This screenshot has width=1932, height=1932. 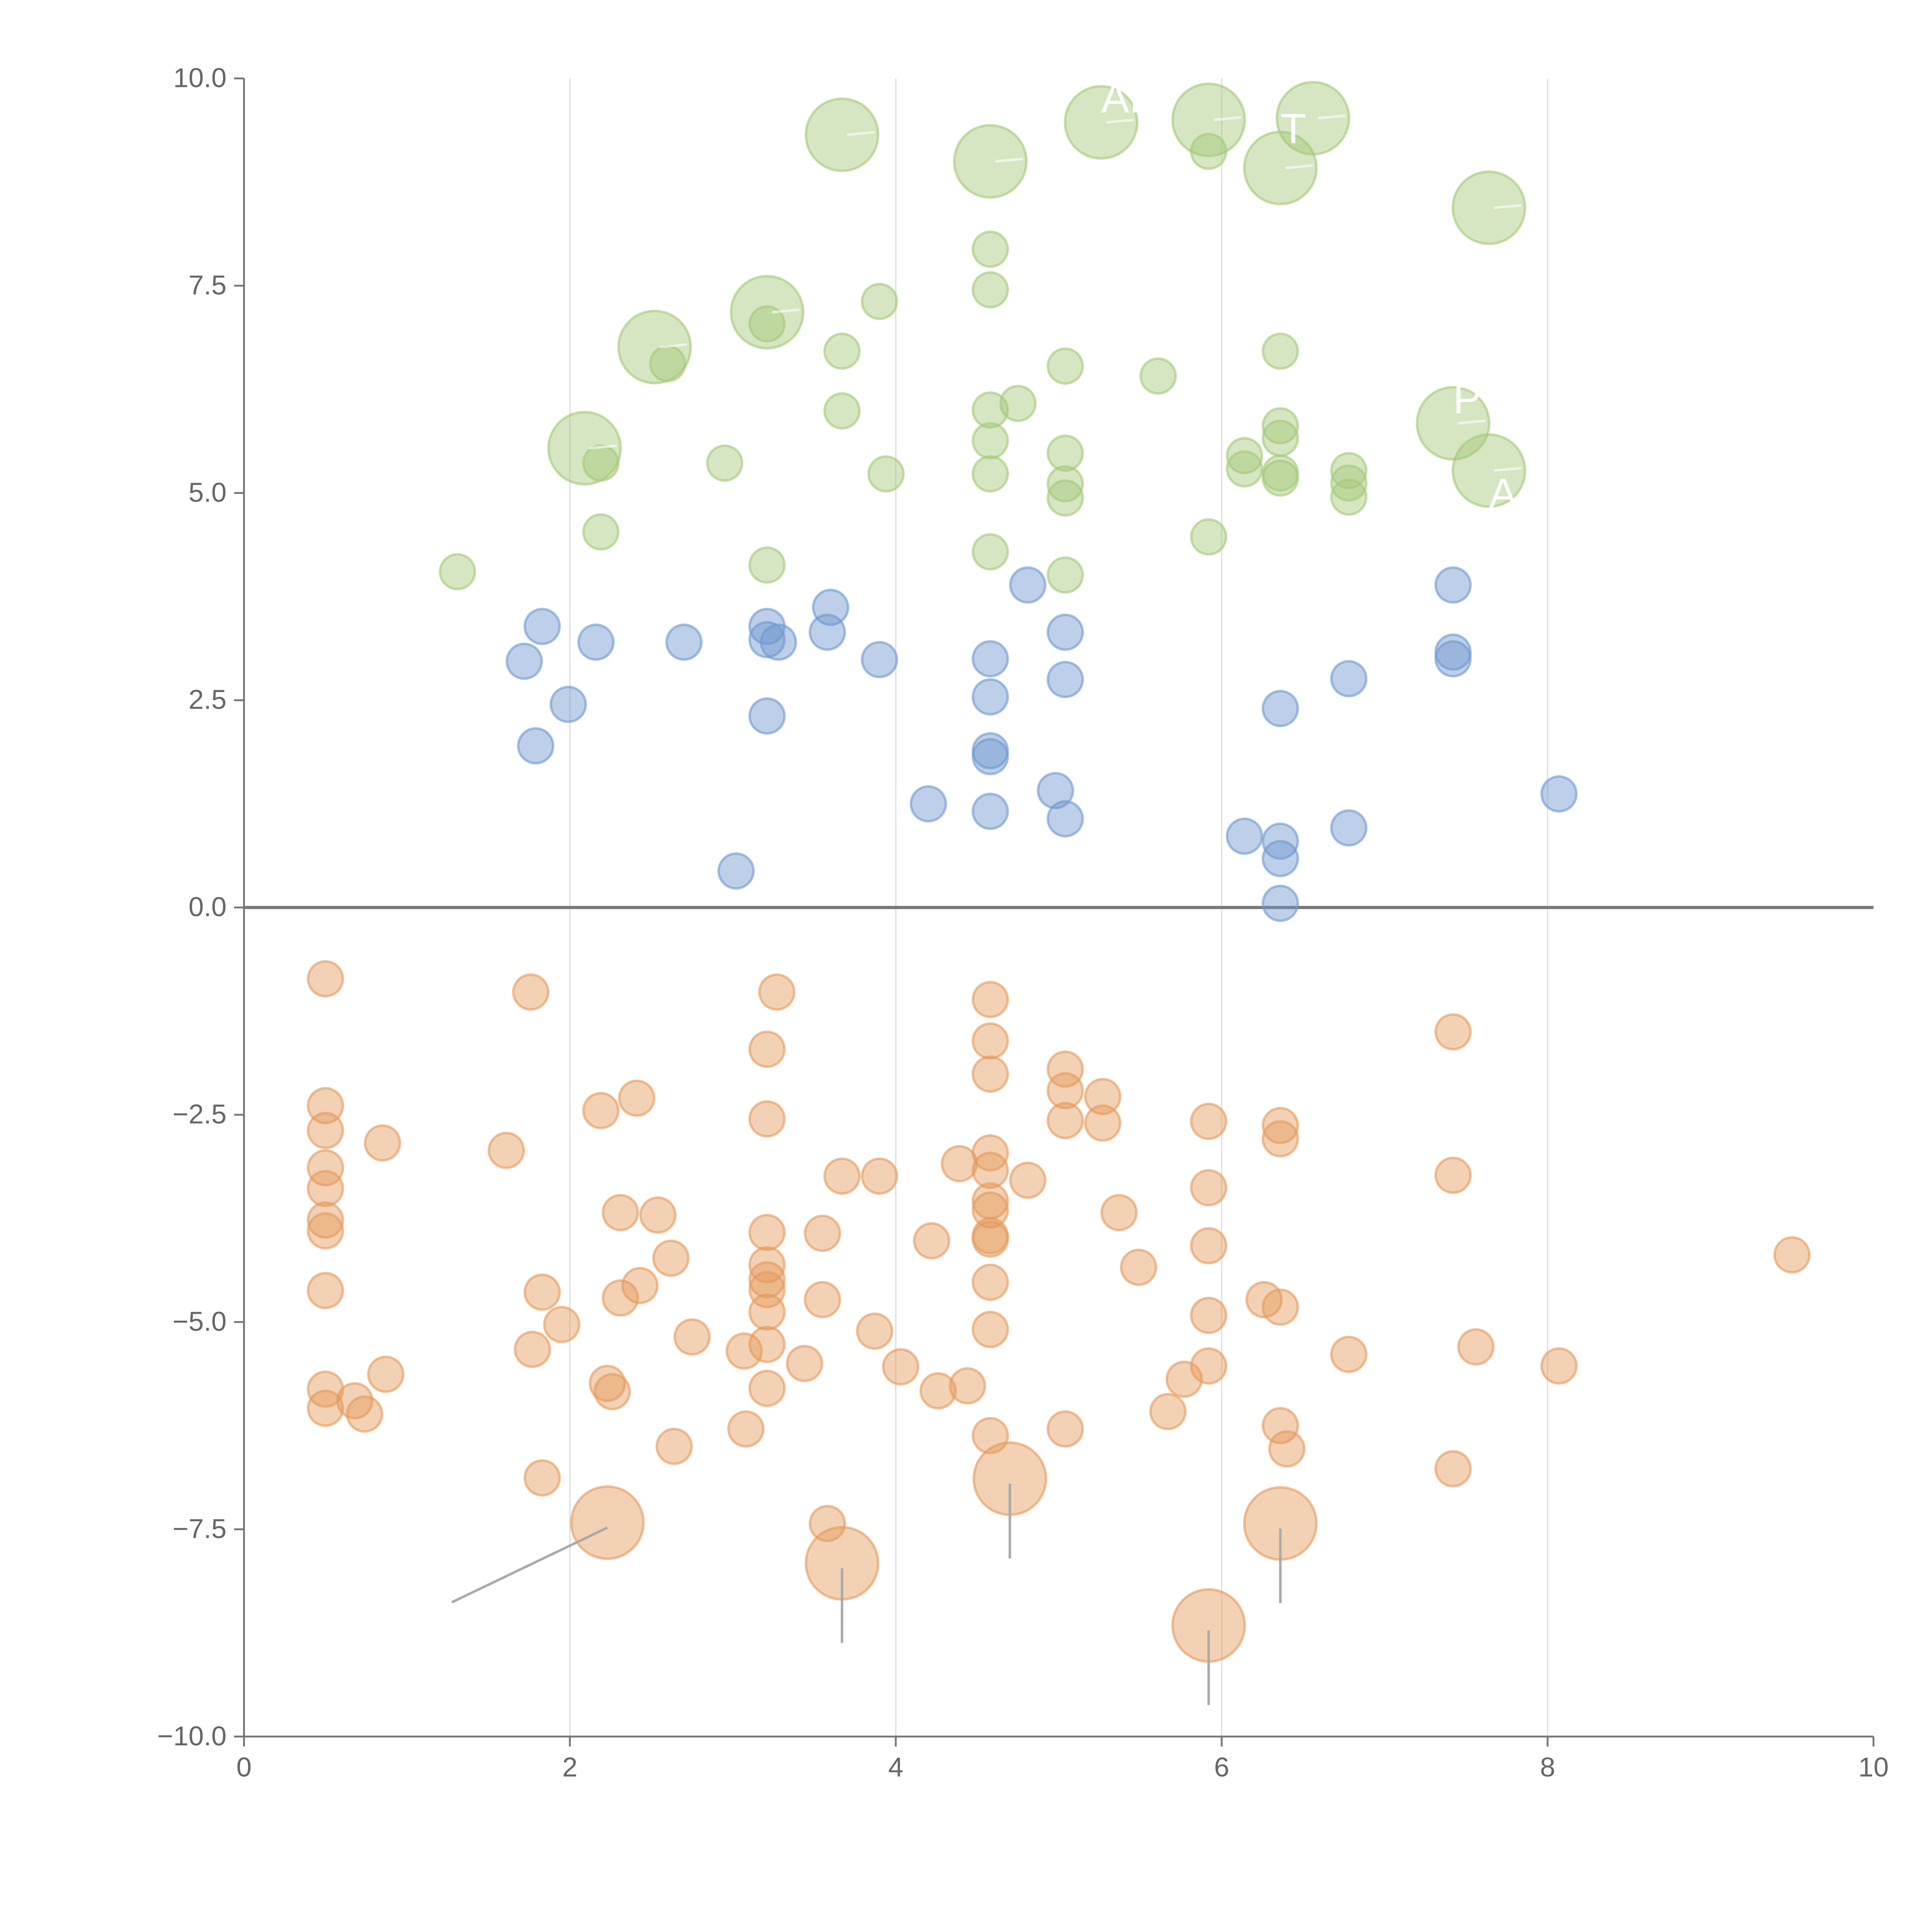 I want to click on x-tick-label: 0, so click(x=244, y=1767).